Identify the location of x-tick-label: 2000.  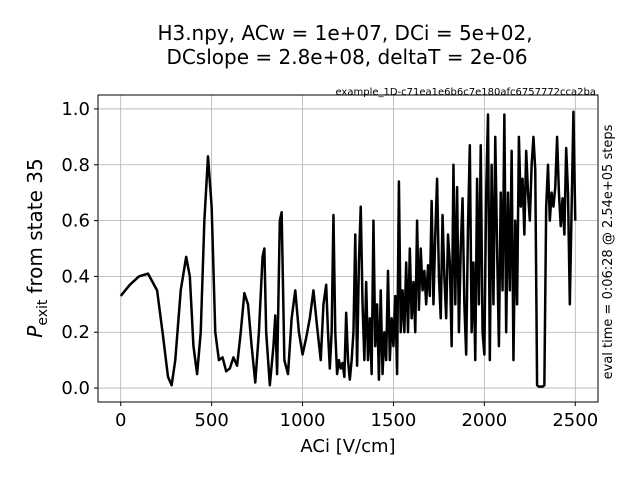
(484, 420).